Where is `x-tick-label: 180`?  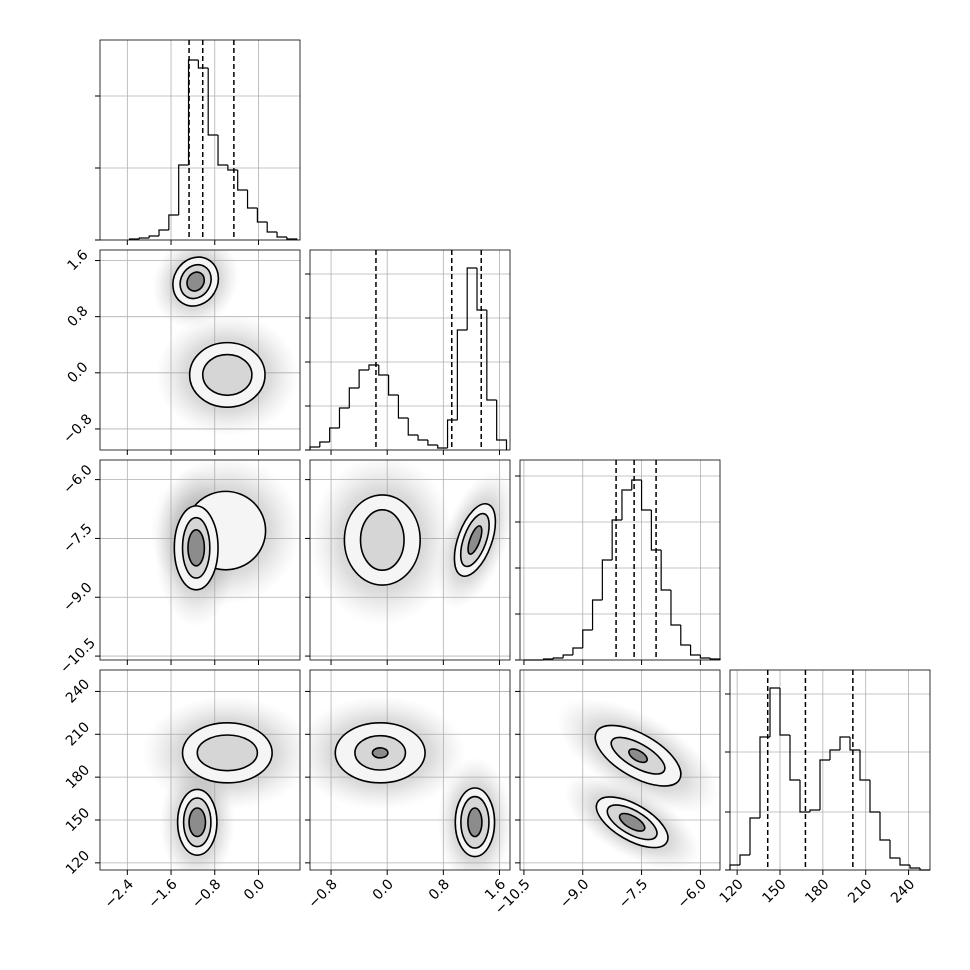 x-tick-label: 180 is located at coordinates (817, 891).